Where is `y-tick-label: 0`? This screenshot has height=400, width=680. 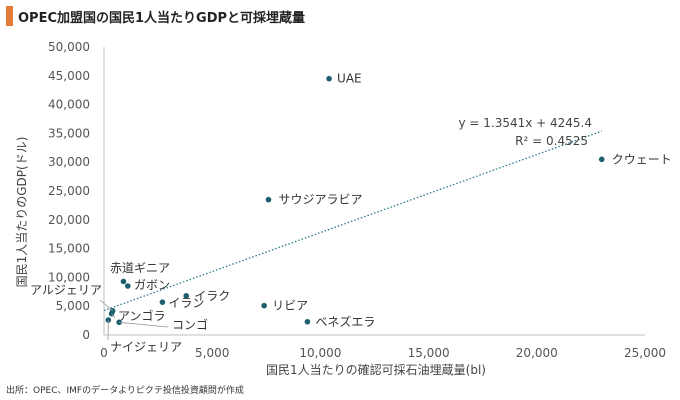
y-tick-label: 0 is located at coordinates (86, 335).